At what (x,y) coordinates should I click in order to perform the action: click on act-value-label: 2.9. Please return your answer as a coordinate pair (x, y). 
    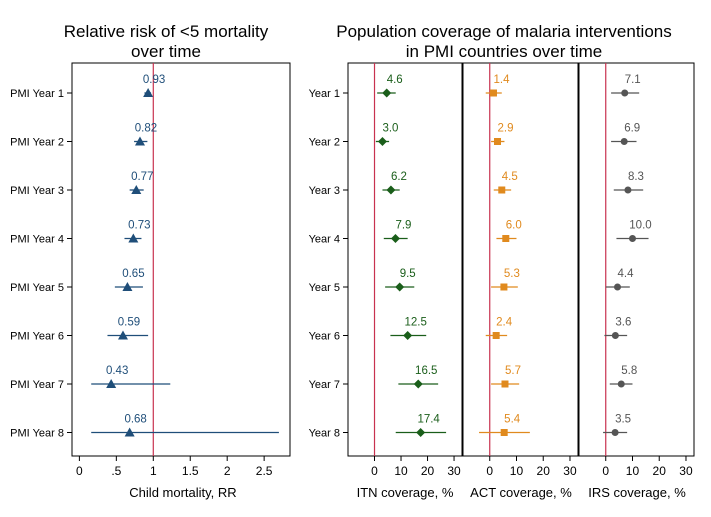
    Looking at the image, I should click on (506, 129).